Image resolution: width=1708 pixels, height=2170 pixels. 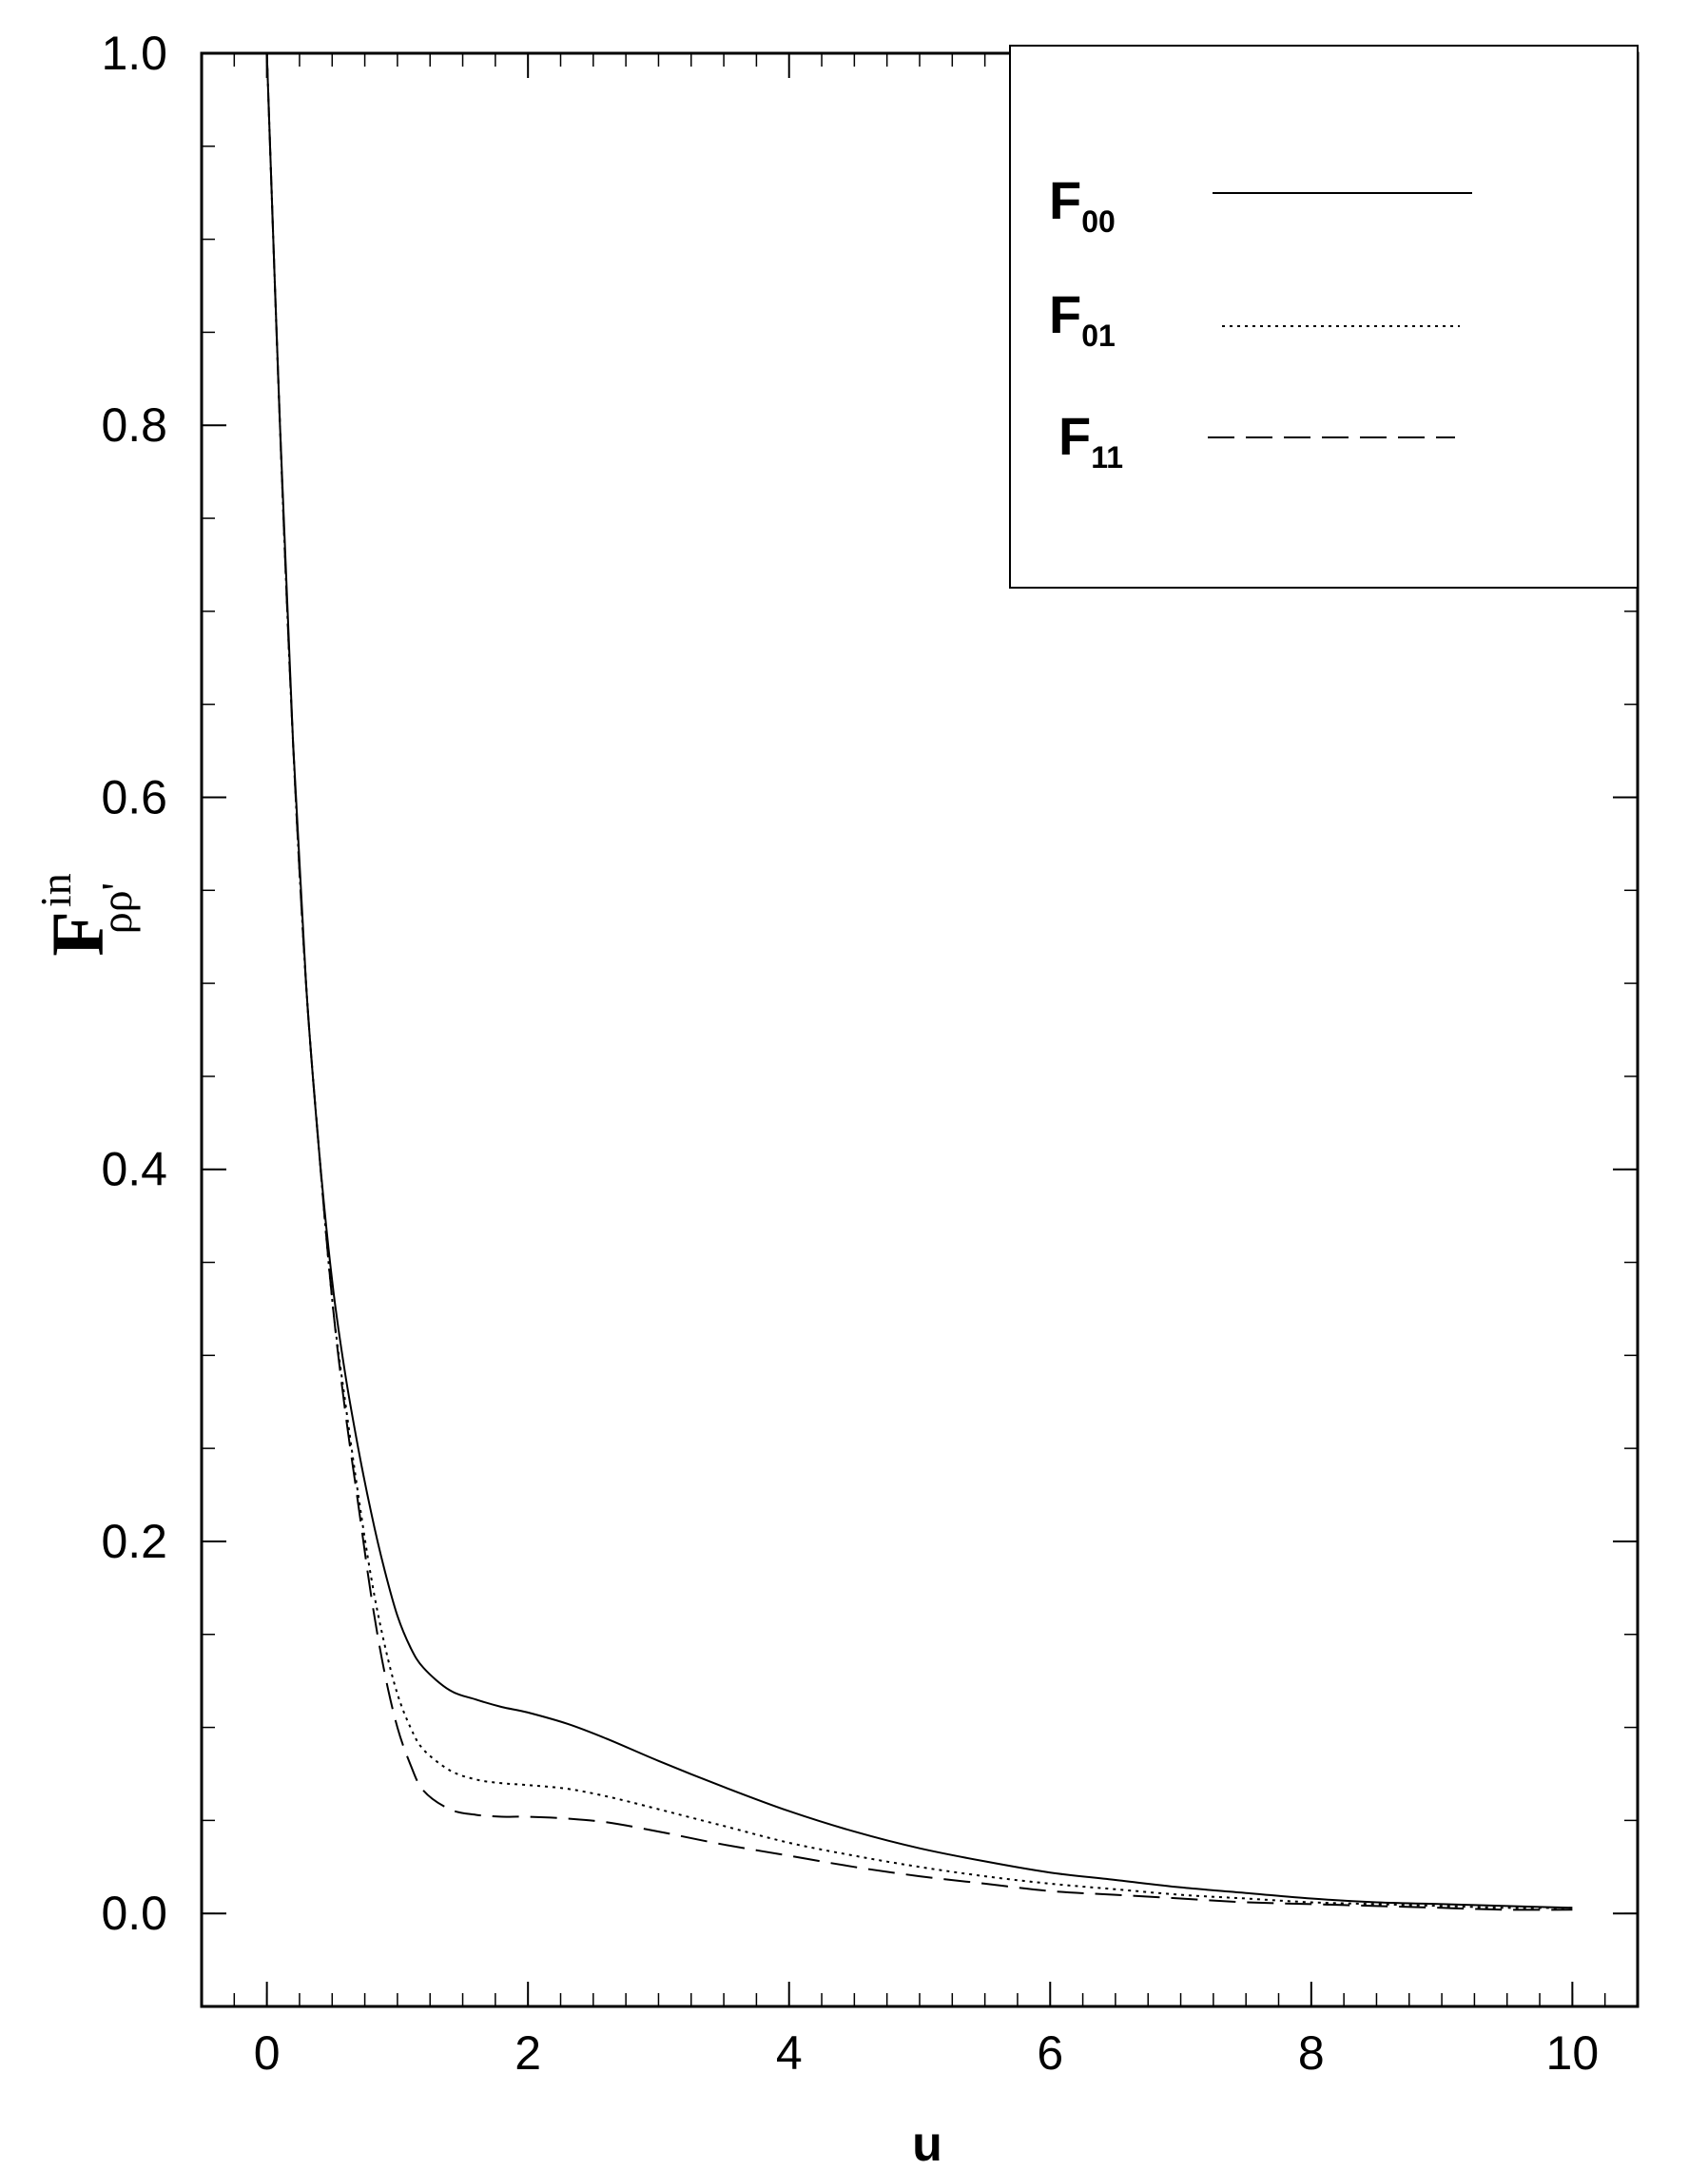 What do you see at coordinates (1311, 2053) in the screenshot?
I see `x-tick-label: 8` at bounding box center [1311, 2053].